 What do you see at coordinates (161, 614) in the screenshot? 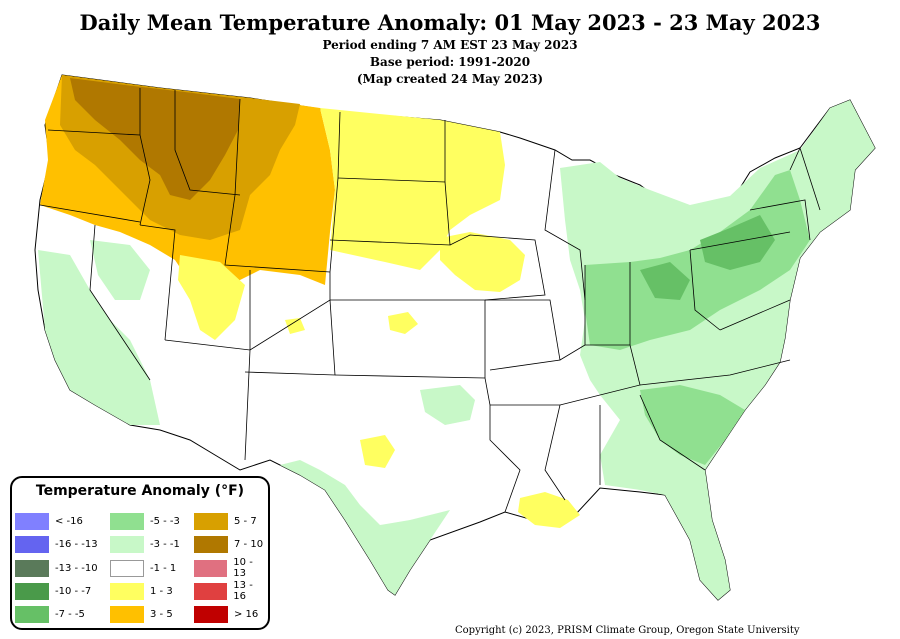
I see `legend-label: 3 - 5` at bounding box center [161, 614].